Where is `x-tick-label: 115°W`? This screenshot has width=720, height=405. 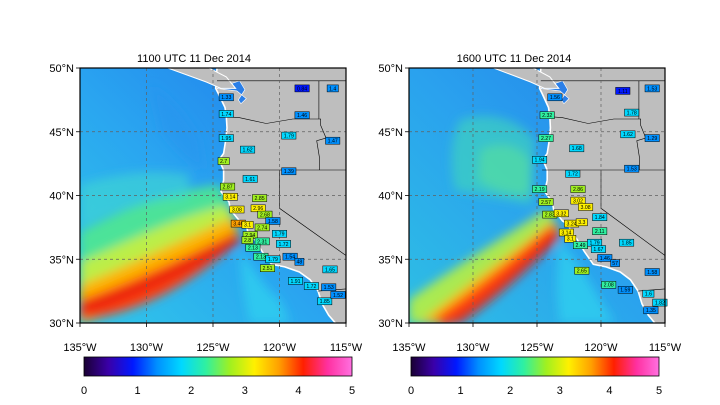
x-tick-label: 115°W is located at coordinates (346, 348).